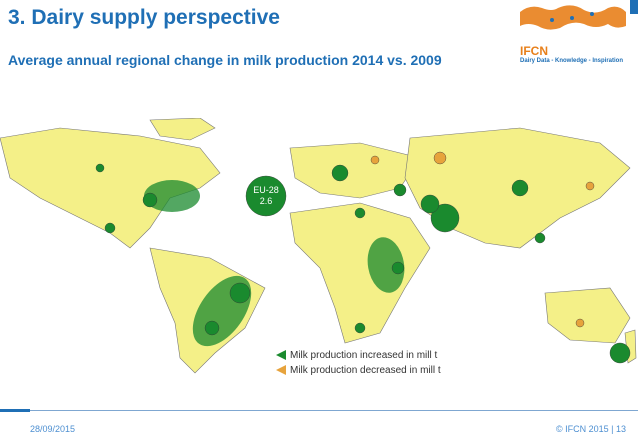 The image size is (638, 442). Describe the element at coordinates (110, 228) in the screenshot. I see `bubble-mexico` at that location.